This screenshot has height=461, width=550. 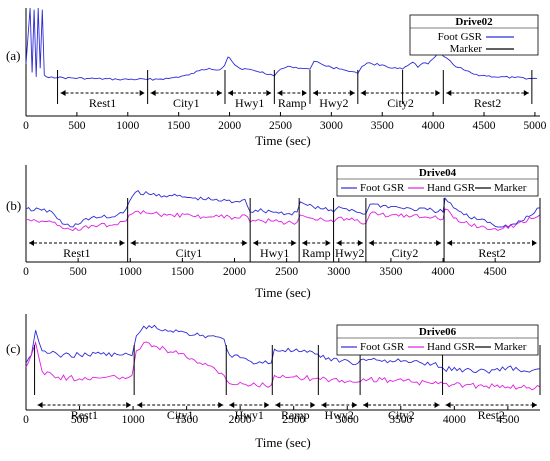 I want to click on legend: Drive06 Foot GSR Hand GSR Marker, so click(x=437, y=340).